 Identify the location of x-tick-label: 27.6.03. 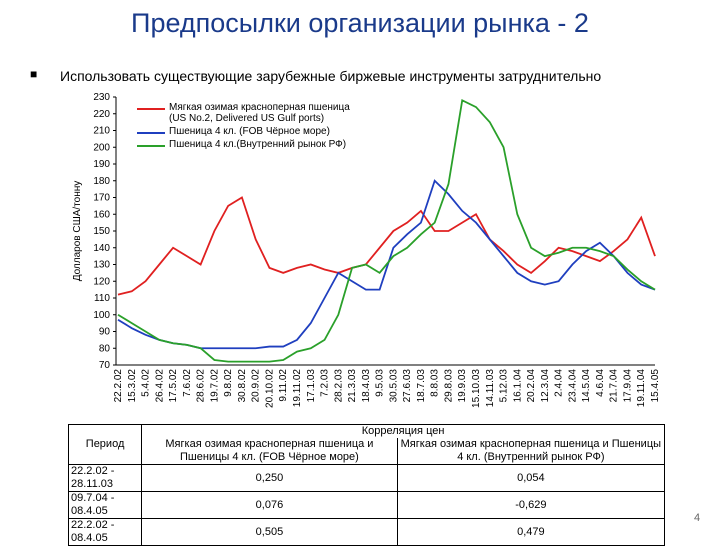
(407, 386).